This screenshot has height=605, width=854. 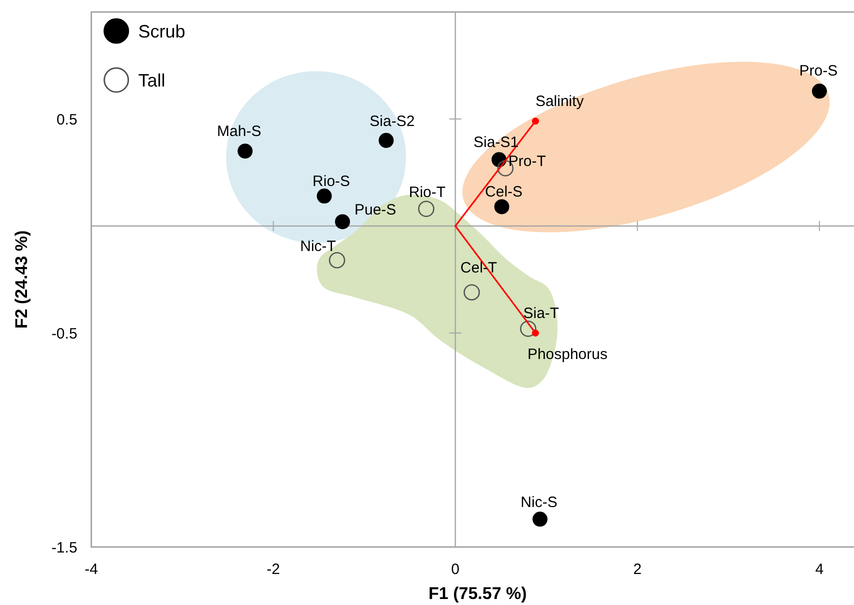 I want to click on annotation: Rio-T, so click(x=427, y=192).